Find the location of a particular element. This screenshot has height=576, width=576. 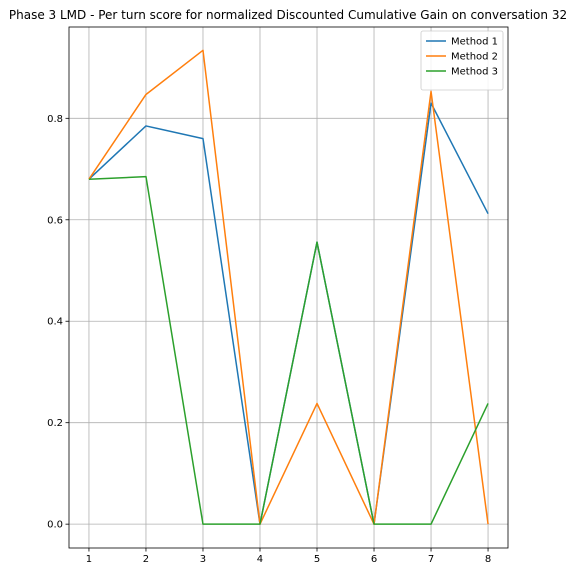

y-tick-label: 0.4 is located at coordinates (55, 322).